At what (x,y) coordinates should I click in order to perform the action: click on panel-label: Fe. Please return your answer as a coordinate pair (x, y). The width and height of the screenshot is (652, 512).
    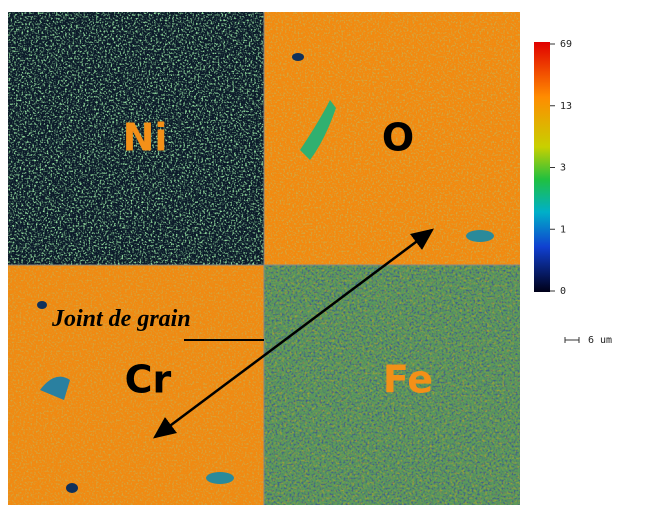
    Looking at the image, I should click on (408, 380).